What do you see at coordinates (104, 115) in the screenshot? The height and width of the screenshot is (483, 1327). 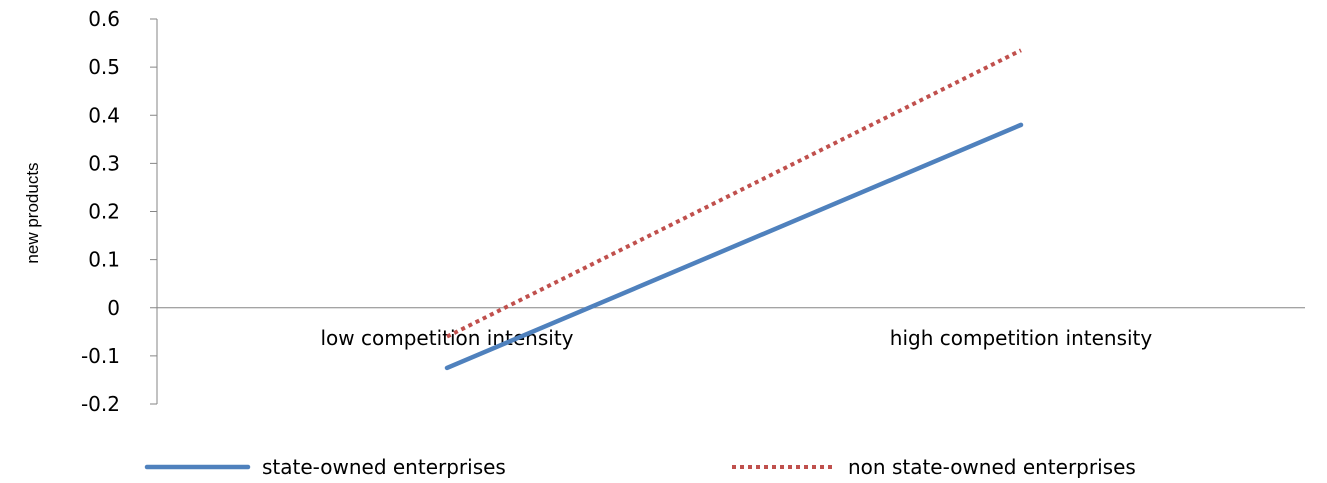 I see `y-tick-label: 0.4` at bounding box center [104, 115].